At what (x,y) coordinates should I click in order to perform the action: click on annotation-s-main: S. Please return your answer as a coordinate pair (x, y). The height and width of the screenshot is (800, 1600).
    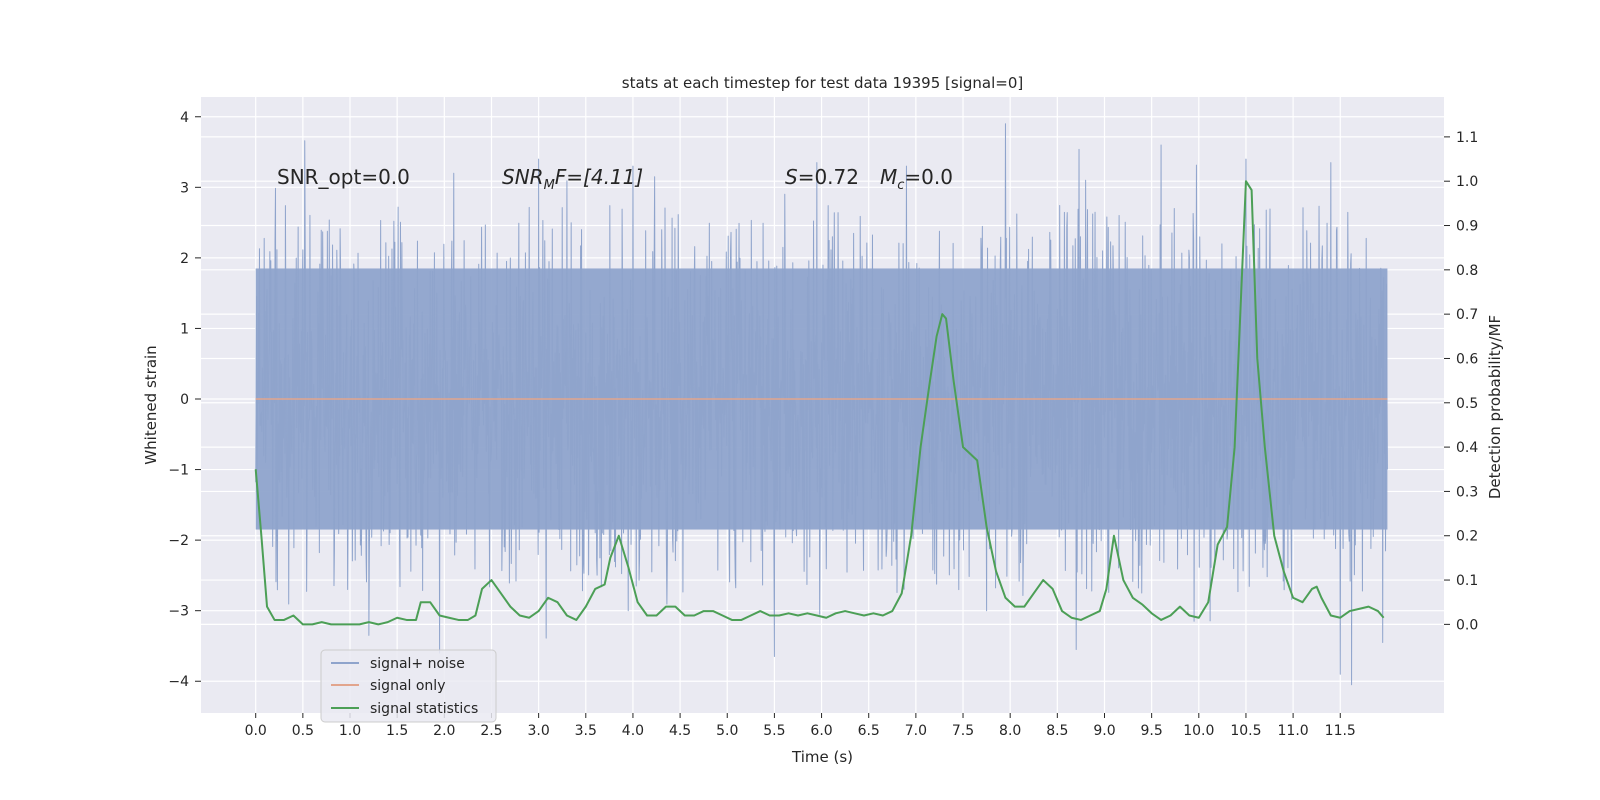
    Looking at the image, I should click on (791, 177).